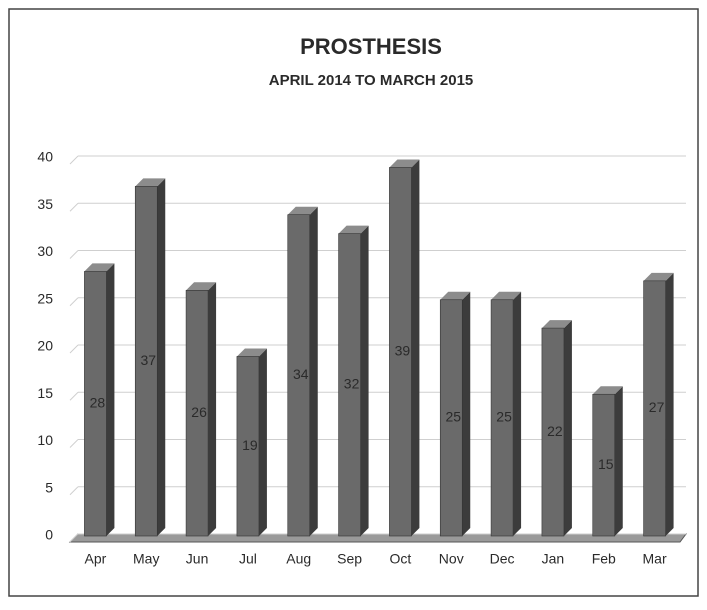 Image resolution: width=707 pixels, height=610 pixels. What do you see at coordinates (655, 559) in the screenshot?
I see `x-tick-label: Mar` at bounding box center [655, 559].